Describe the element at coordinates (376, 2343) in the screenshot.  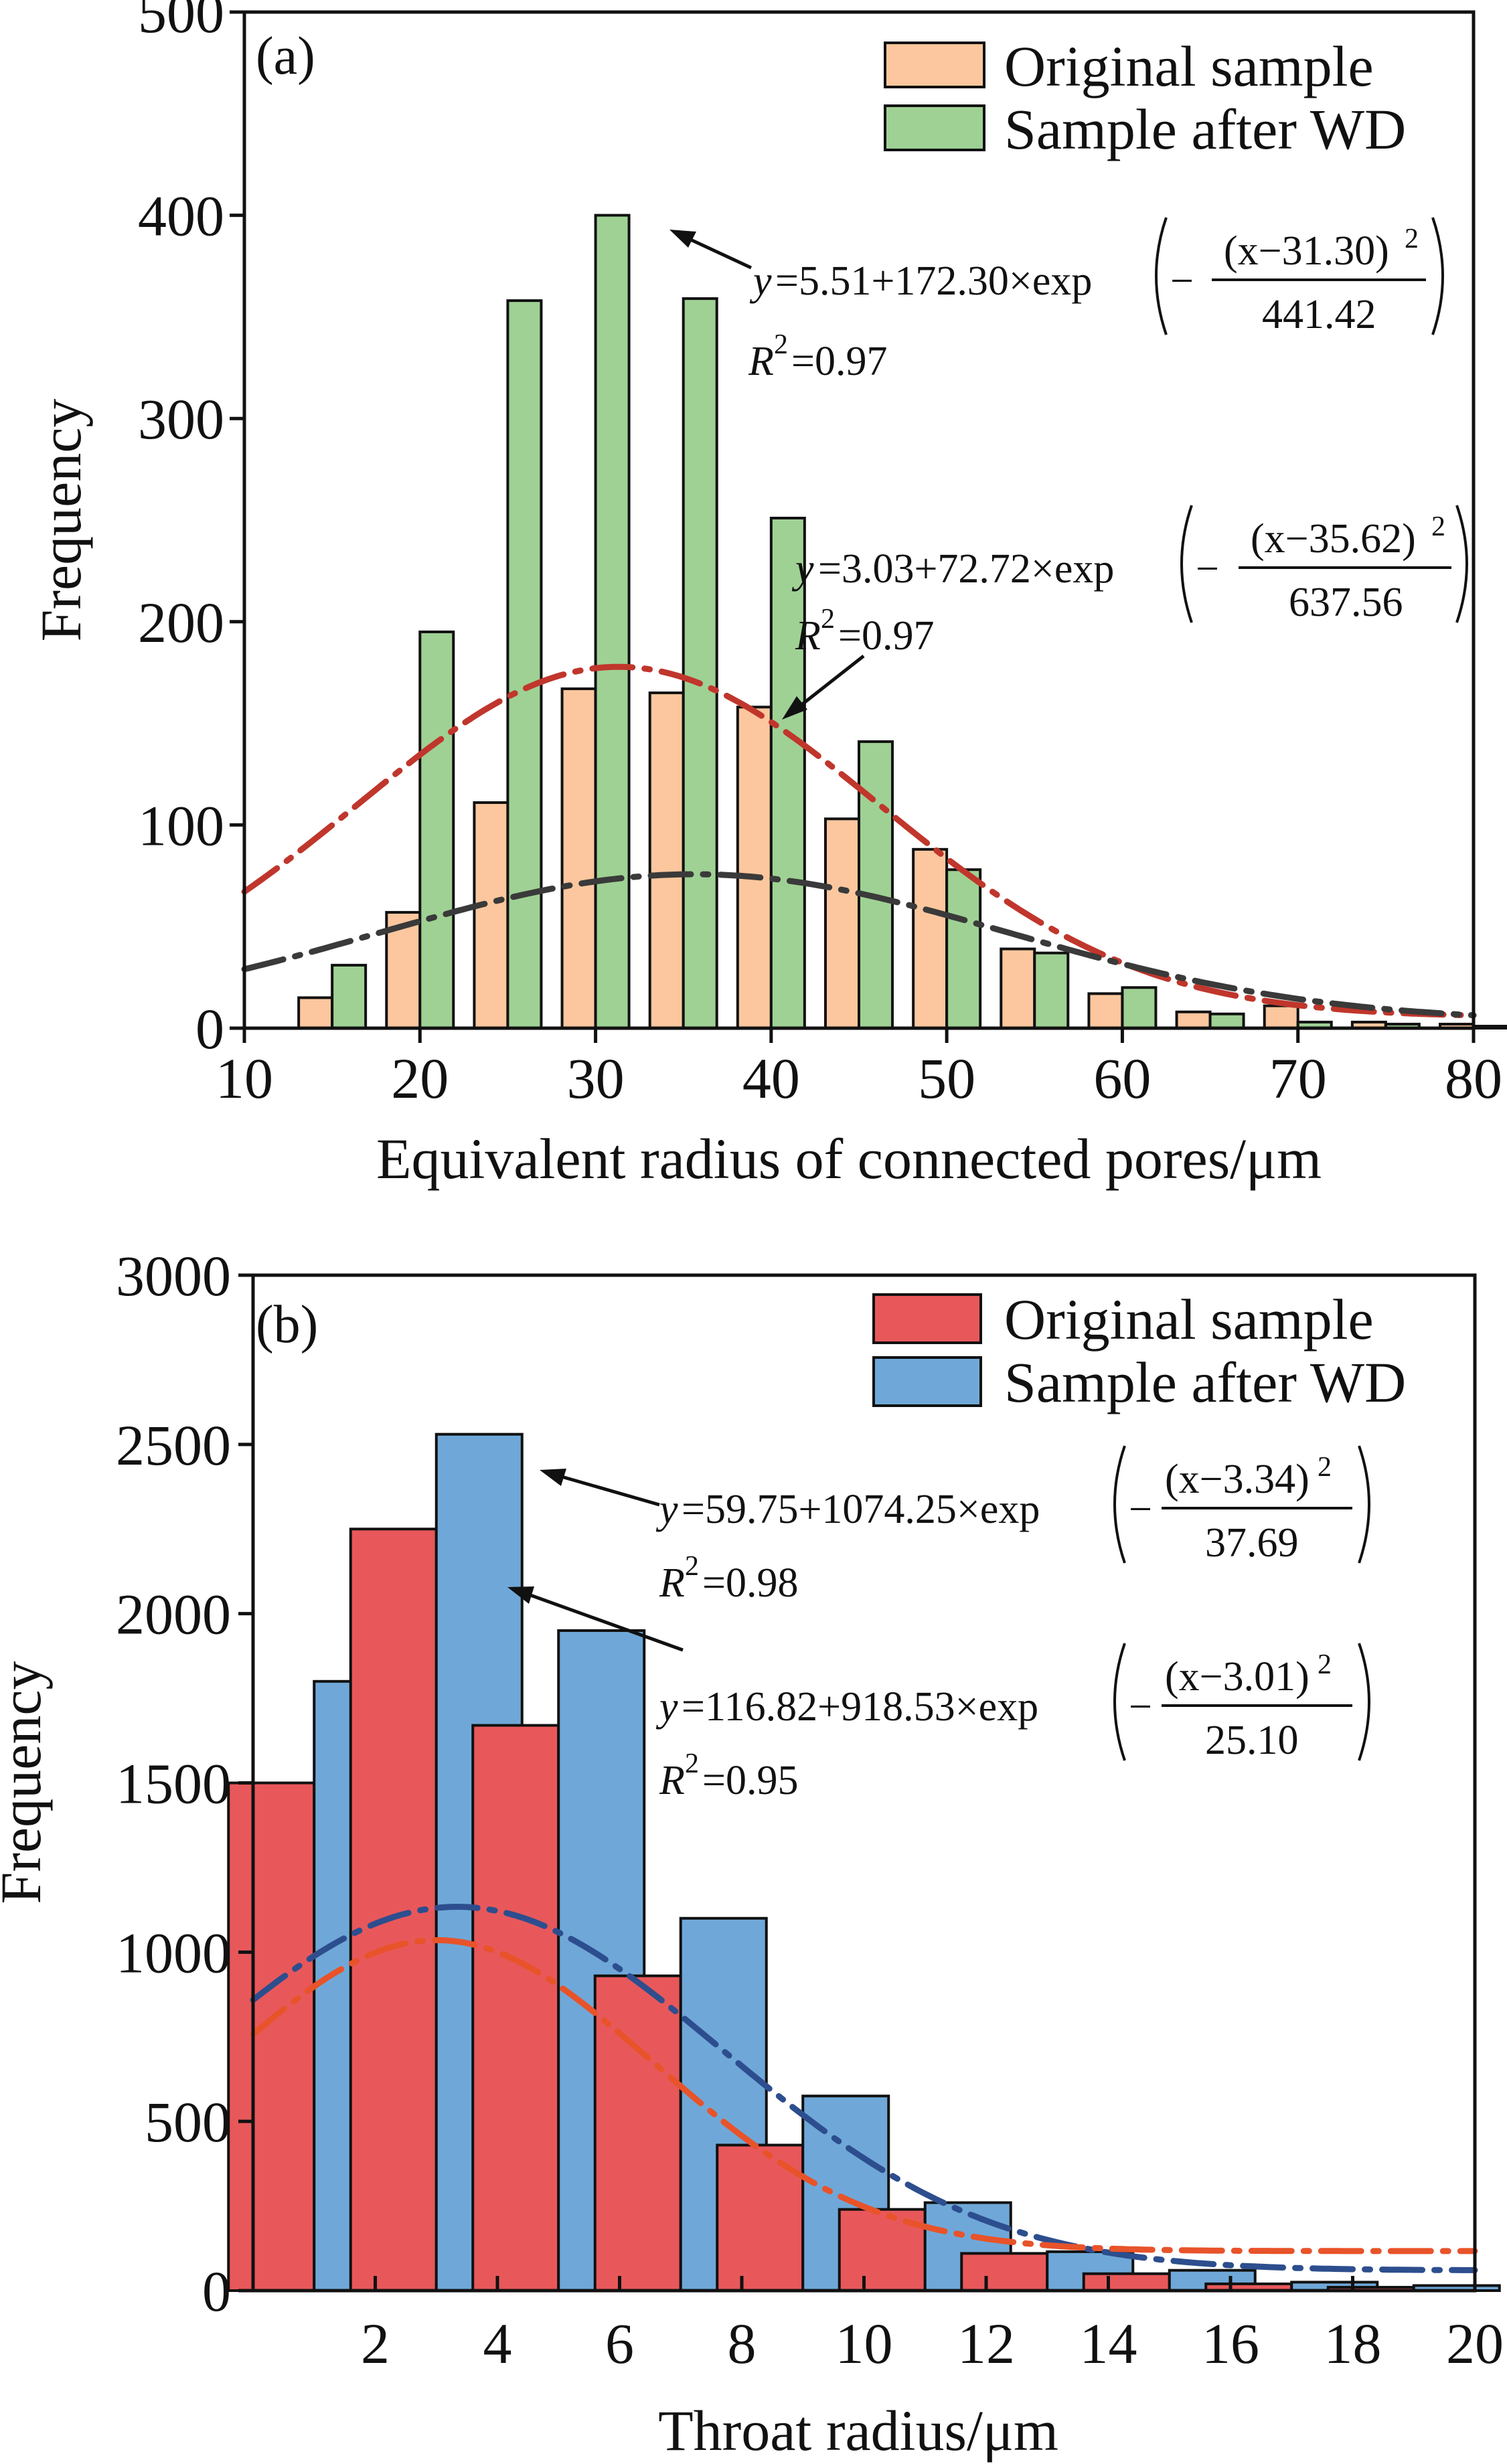
I see `x-tick-label-b-2: 2` at that location.